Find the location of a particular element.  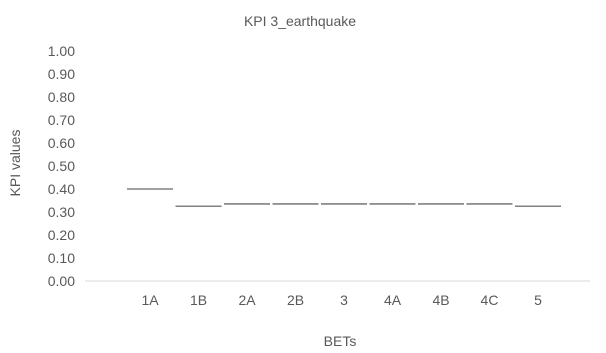

y-tick-label: 0.60 is located at coordinates (61, 143).